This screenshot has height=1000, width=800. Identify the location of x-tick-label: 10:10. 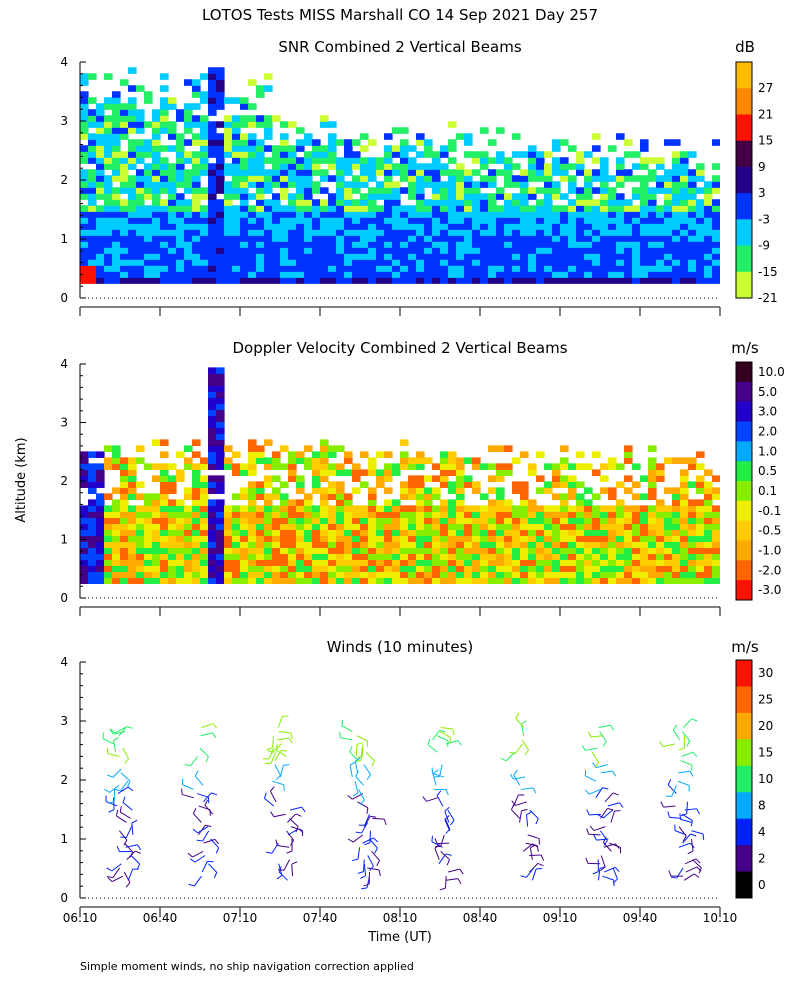
(720, 918).